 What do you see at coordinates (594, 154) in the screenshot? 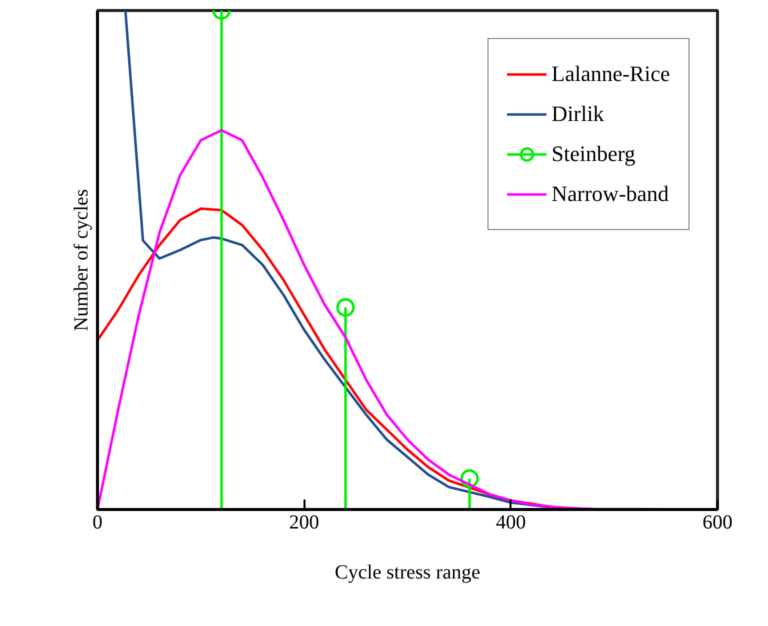
I see `legend-label: Steinberg` at bounding box center [594, 154].